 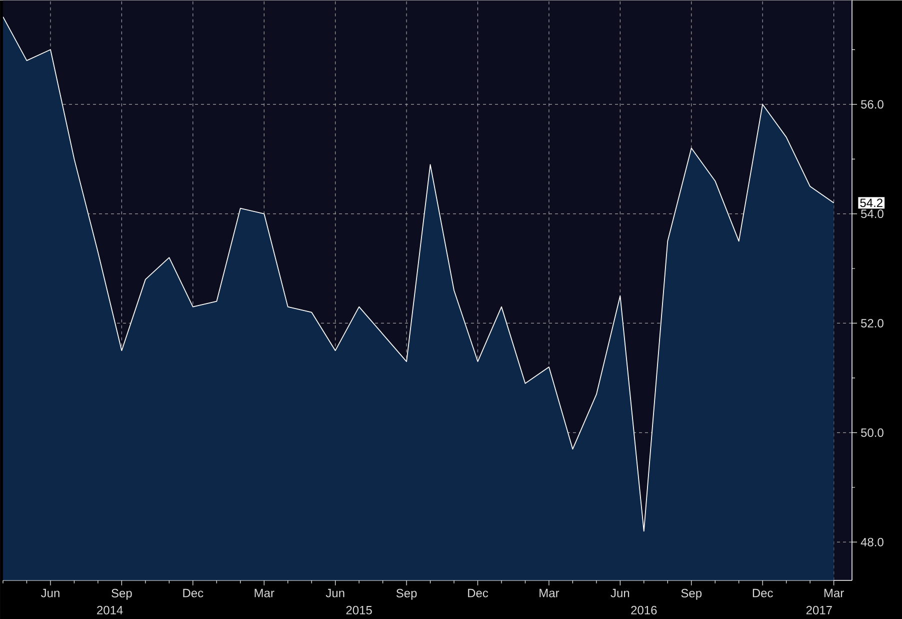 What do you see at coordinates (359, 610) in the screenshot?
I see `text: 2015` at bounding box center [359, 610].